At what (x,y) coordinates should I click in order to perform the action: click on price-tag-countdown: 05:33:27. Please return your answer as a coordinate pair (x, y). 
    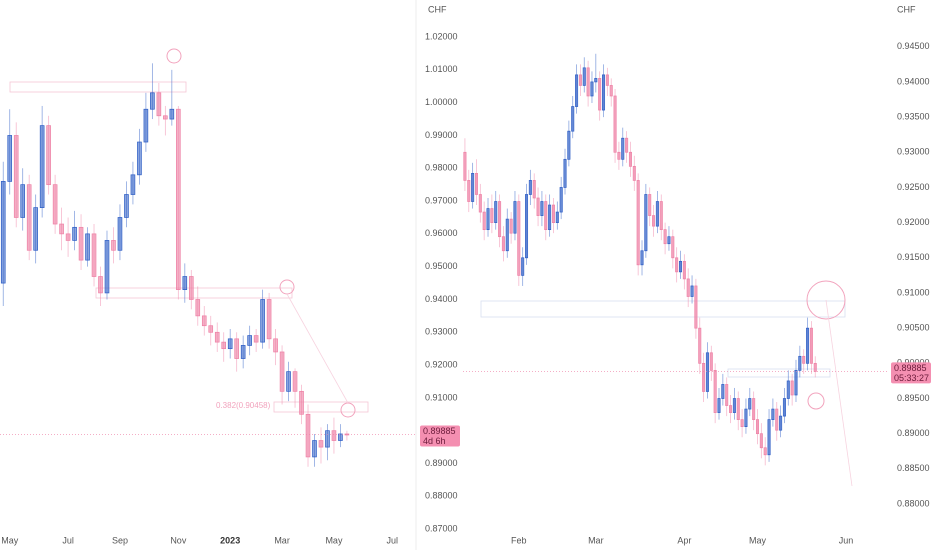
    Looking at the image, I should click on (911, 378).